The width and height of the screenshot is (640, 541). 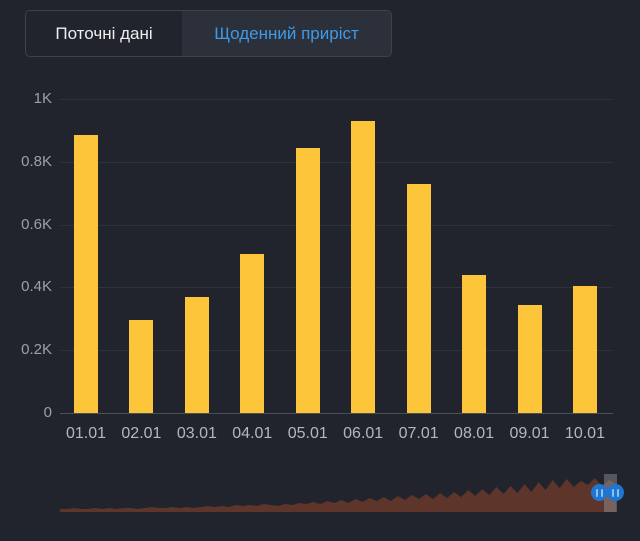 I want to click on tab-bar: Поточні дані Щоденний приріст, so click(x=208, y=33).